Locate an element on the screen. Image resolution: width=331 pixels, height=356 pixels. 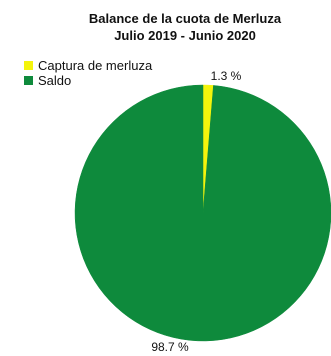
chart-title-line-1: Balance de la cuota de Merluza is located at coordinates (185, 18).